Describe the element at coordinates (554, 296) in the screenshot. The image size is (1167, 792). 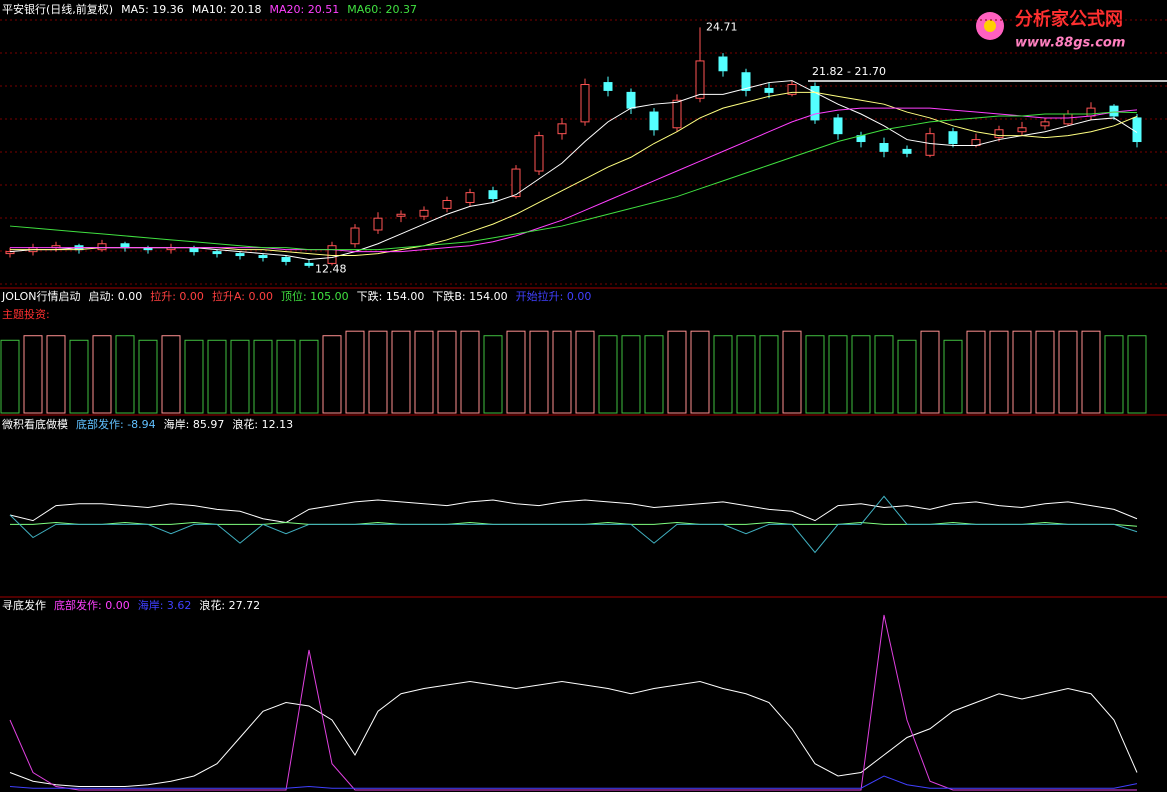
I see `header-value: 开始拉升: 0.00` at that location.